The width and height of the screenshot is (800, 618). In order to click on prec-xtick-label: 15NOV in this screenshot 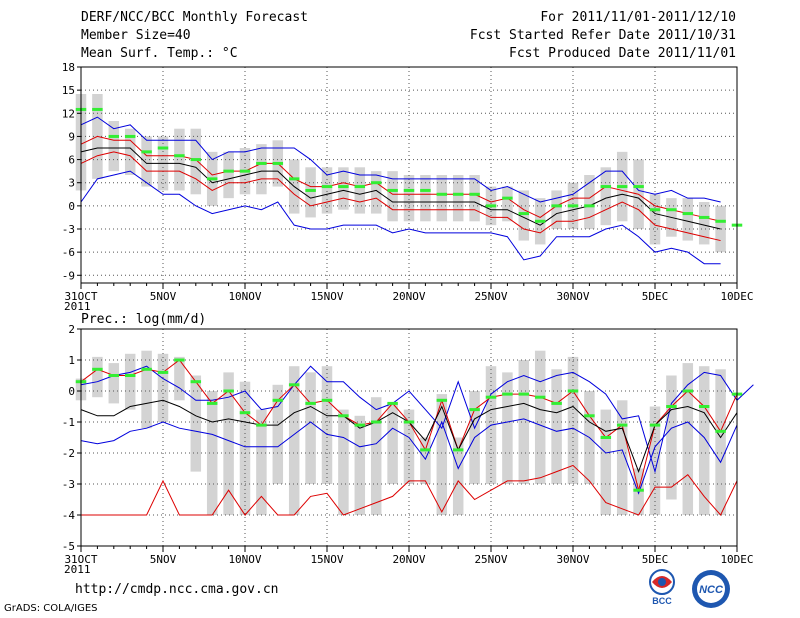, I will do `click(326, 559)`.